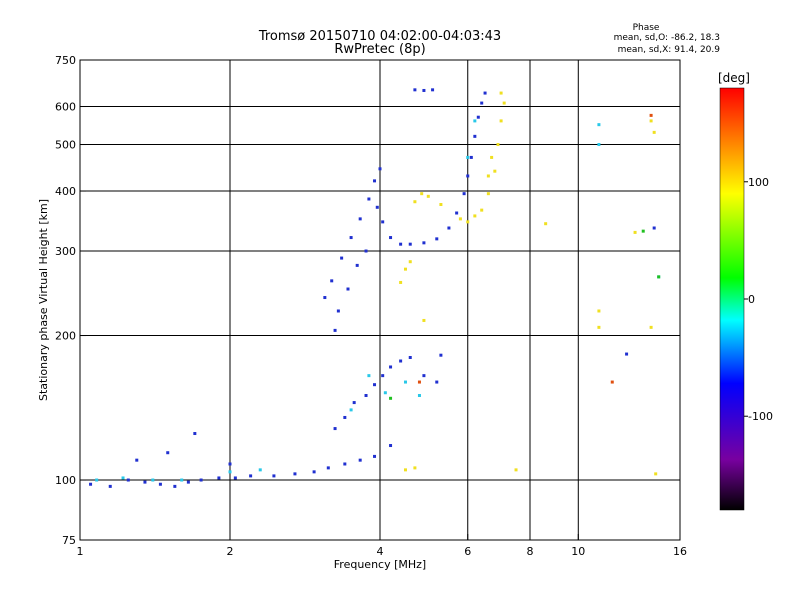  Describe the element at coordinates (65, 107) in the screenshot. I see `y-tick-label: 600` at that location.